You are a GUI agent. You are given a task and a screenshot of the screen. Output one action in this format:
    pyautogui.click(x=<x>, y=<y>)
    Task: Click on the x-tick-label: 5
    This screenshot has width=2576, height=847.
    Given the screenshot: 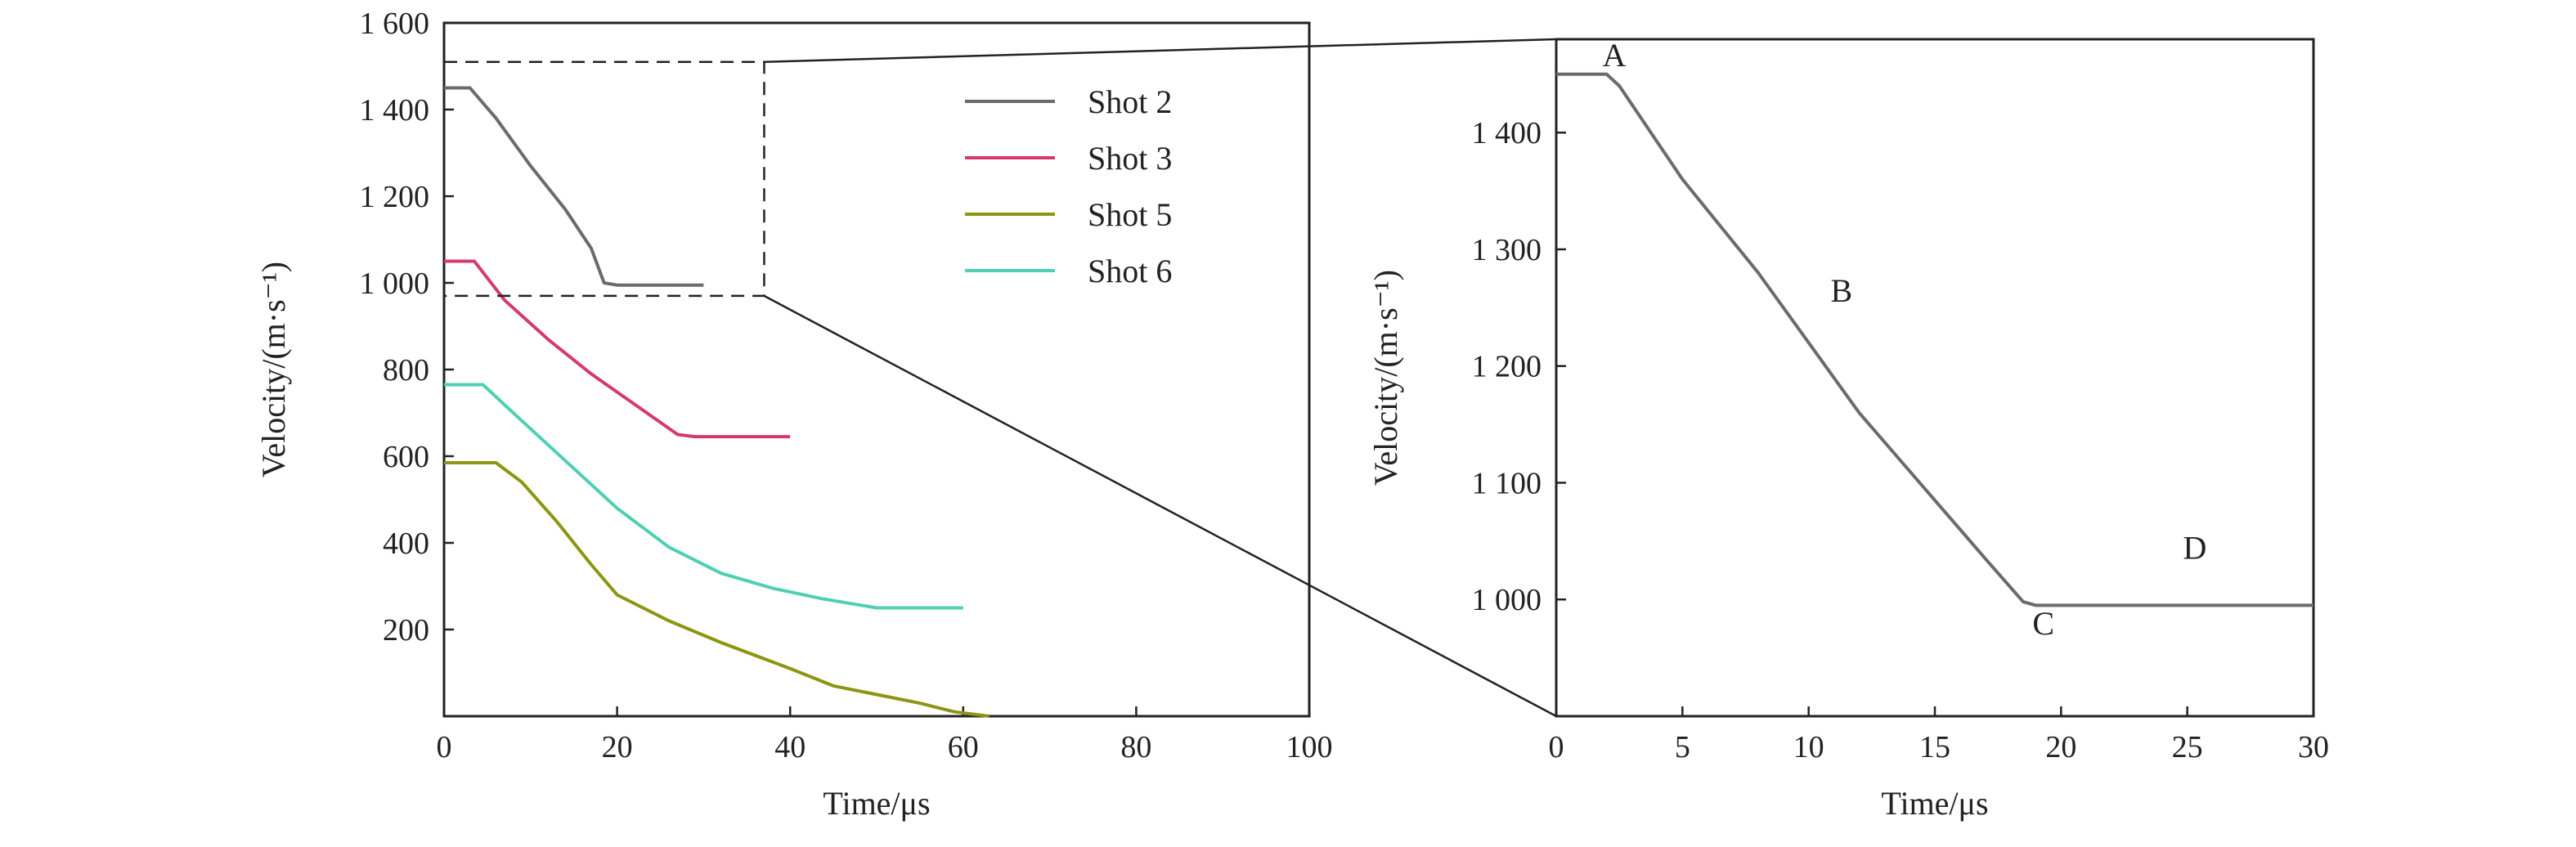 What is the action you would take?
    pyautogui.click(x=1683, y=747)
    